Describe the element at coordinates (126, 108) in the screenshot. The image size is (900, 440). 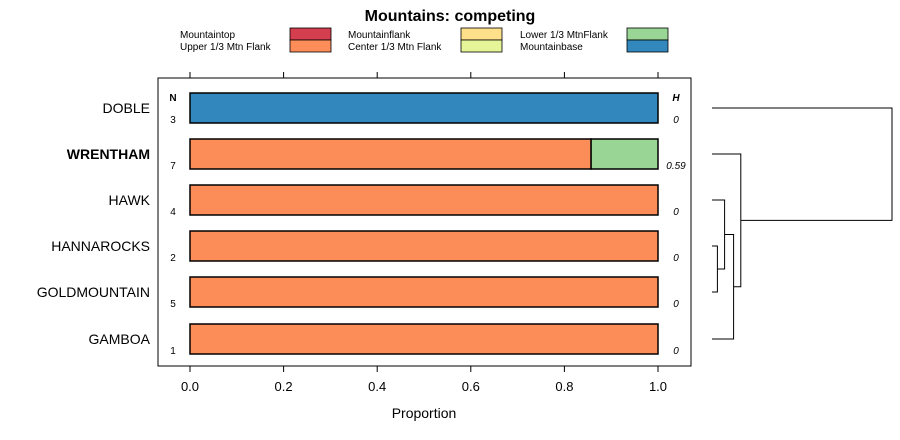
I see `category-label: DOBLE` at that location.